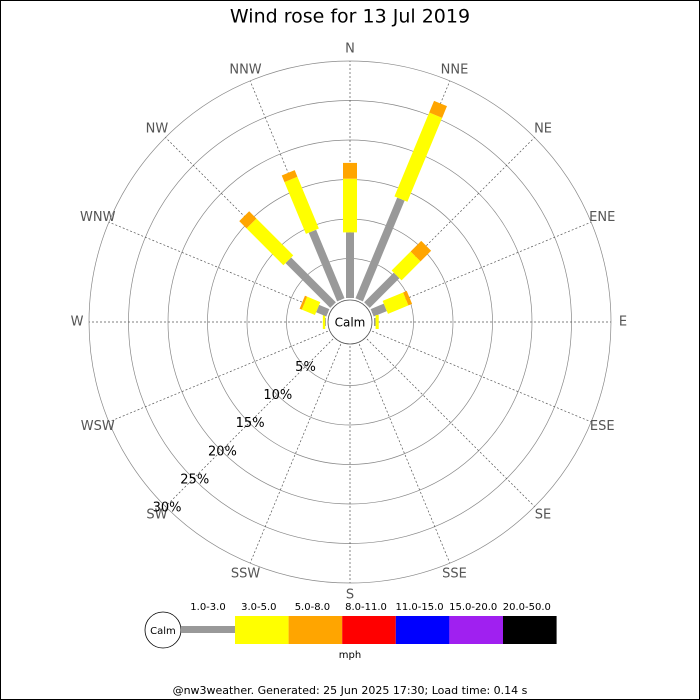 The image size is (700, 700). I want to click on direction-label: SE, so click(543, 515).